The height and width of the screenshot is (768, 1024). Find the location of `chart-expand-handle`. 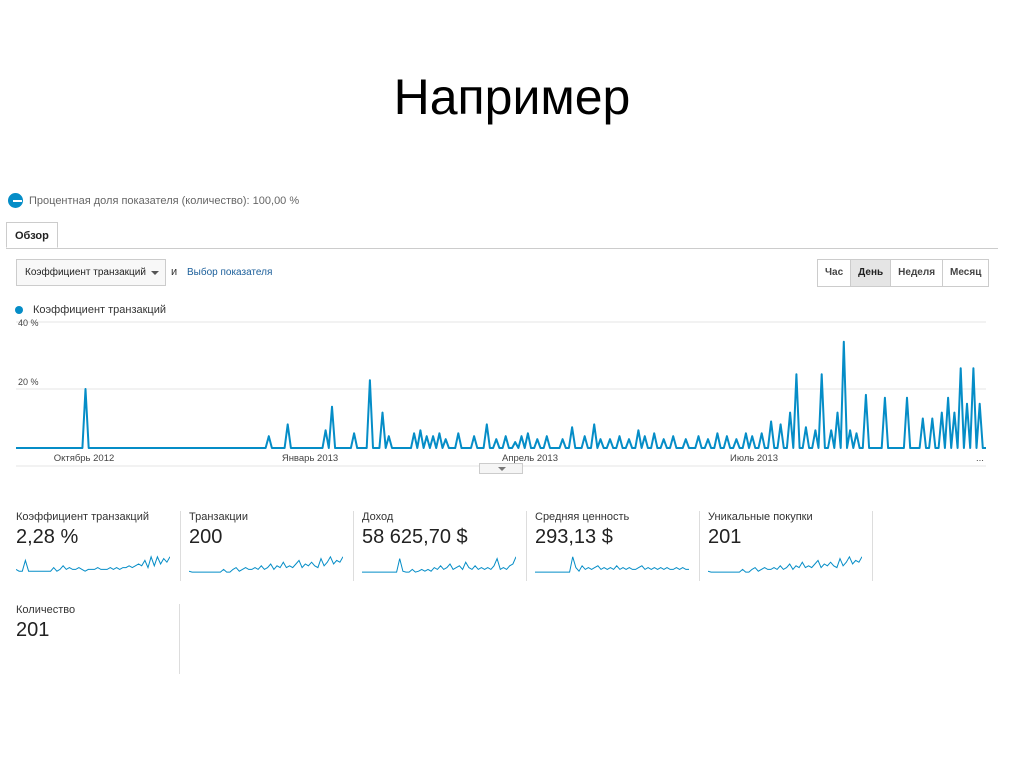

chart-expand-handle is located at coordinates (501, 468).